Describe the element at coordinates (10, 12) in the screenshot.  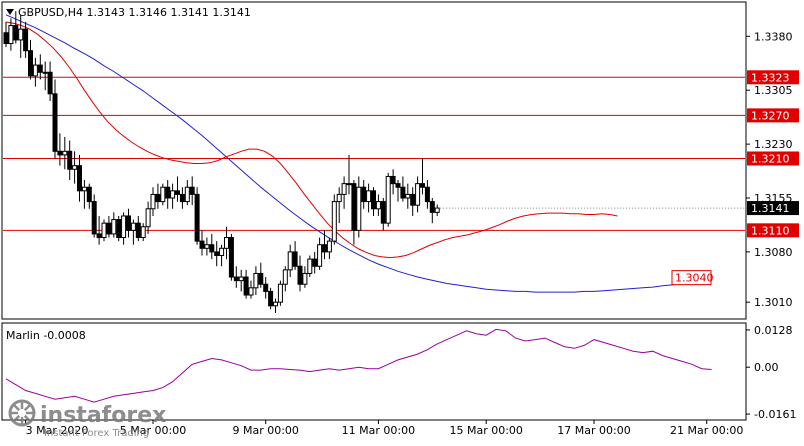
I see `collapse-triangle-icon` at that location.